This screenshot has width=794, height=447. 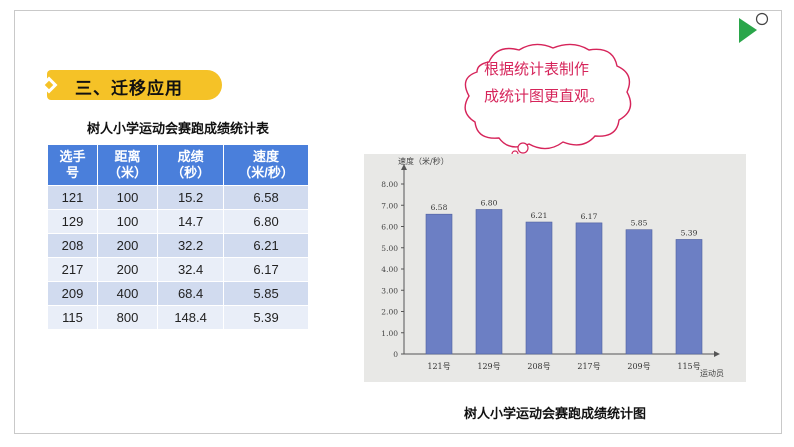 I want to click on bar-value-label: 6.80, so click(x=489, y=203).